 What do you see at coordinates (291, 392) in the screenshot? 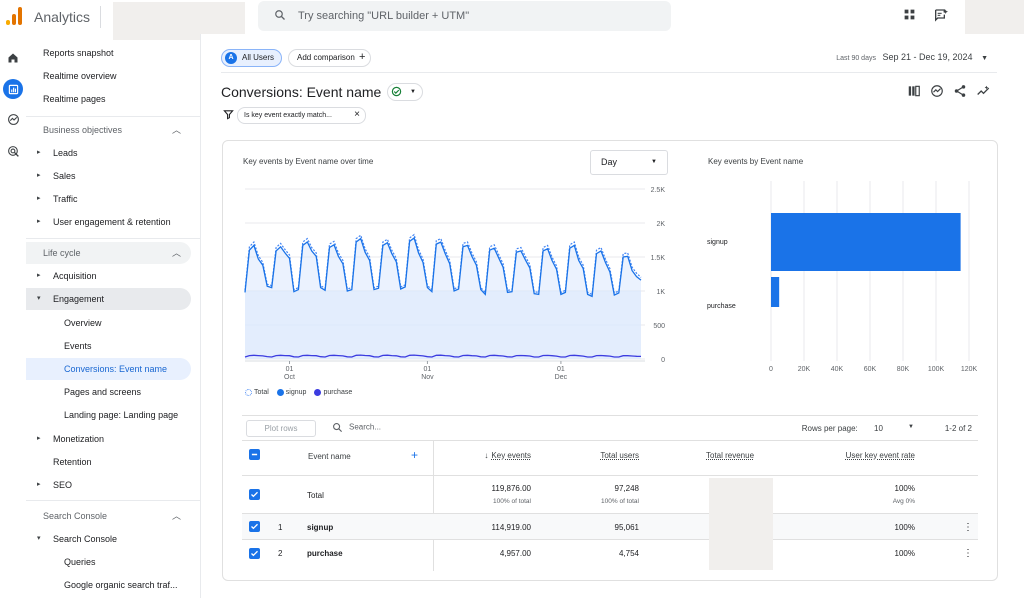
I see `legend-signup: signup` at bounding box center [291, 392].